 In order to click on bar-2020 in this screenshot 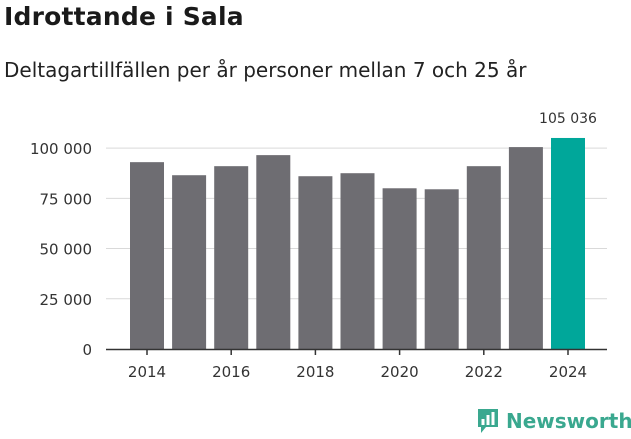, I will do `click(399, 268)`.